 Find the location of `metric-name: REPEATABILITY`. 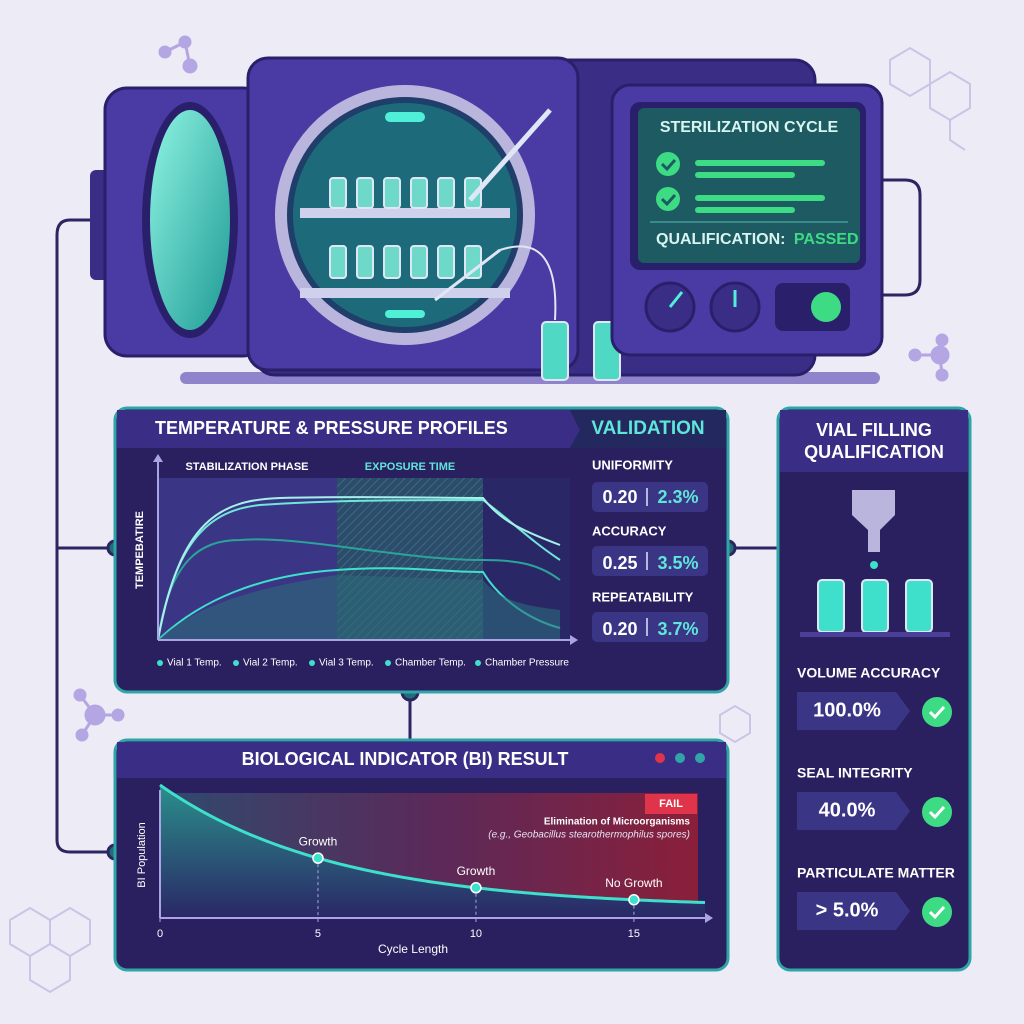

metric-name: REPEATABILITY is located at coordinates (643, 596).